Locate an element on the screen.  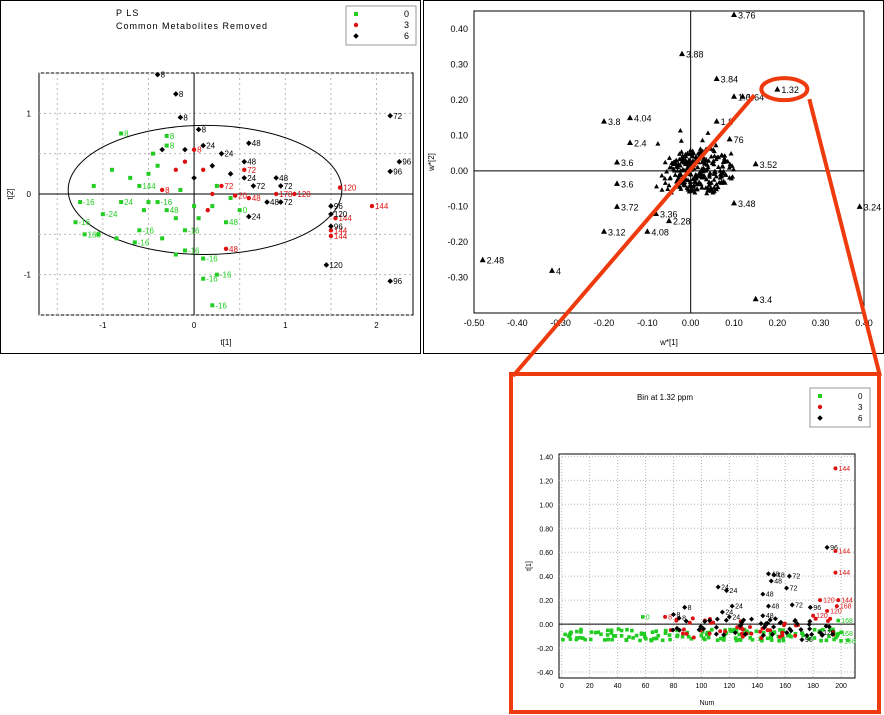
data-label: 170 is located at coordinates (286, 194).